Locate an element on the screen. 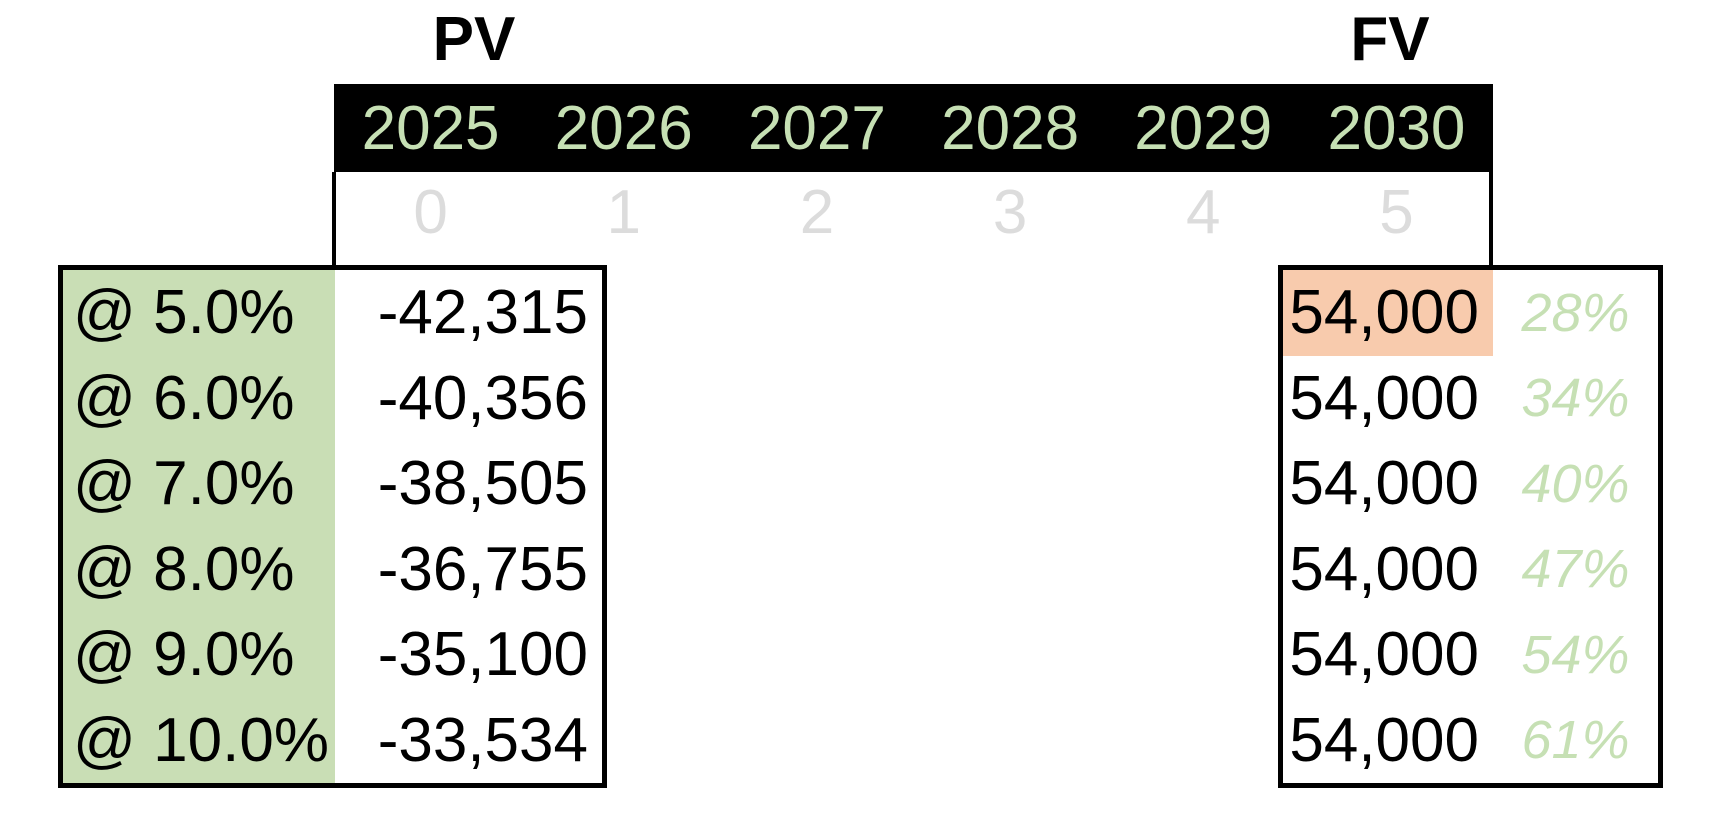 The width and height of the screenshot is (1720, 836). total-return-cell: 61% is located at coordinates (1575, 740).